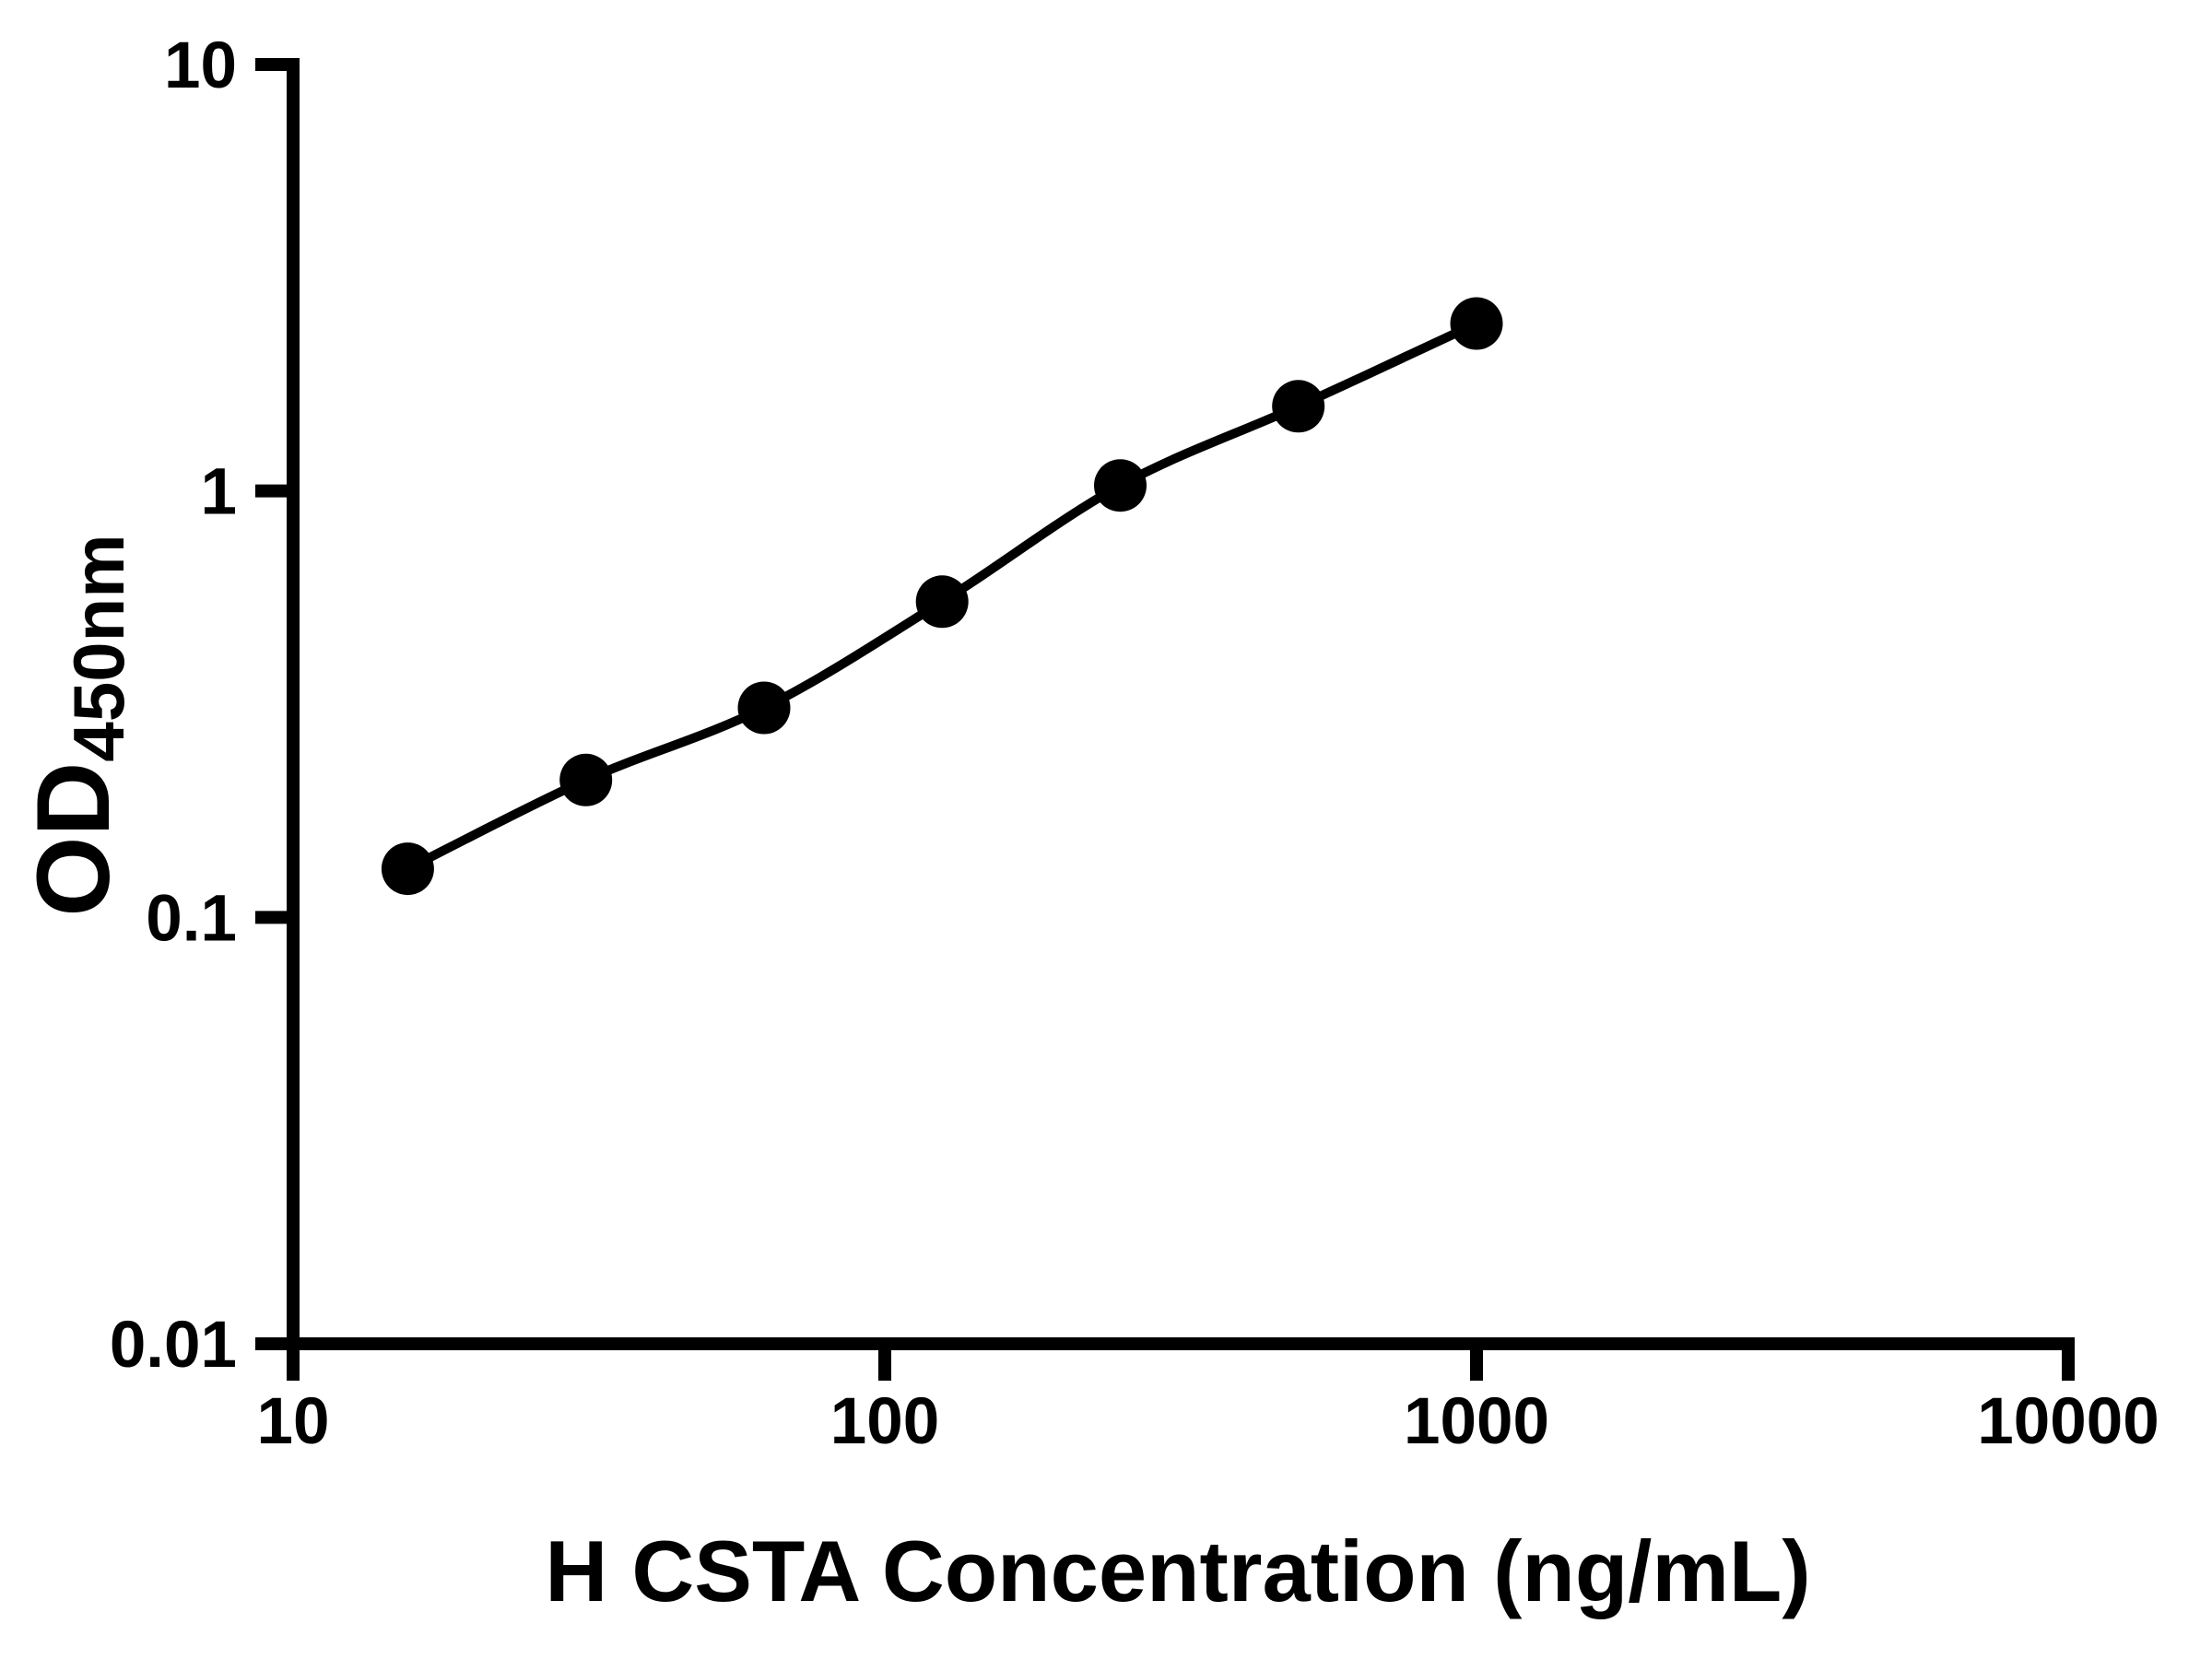 This screenshot has width=2212, height=1659. What do you see at coordinates (98, 647) in the screenshot?
I see `y-axis-title-subscript: 450nm` at bounding box center [98, 647].